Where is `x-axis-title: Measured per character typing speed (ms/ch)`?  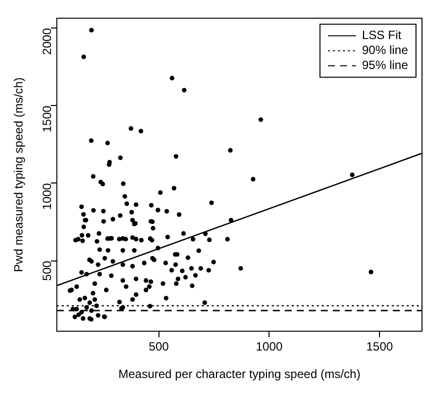 x-axis-title: Measured per character typing speed (ms/ch) is located at coordinates (239, 374).